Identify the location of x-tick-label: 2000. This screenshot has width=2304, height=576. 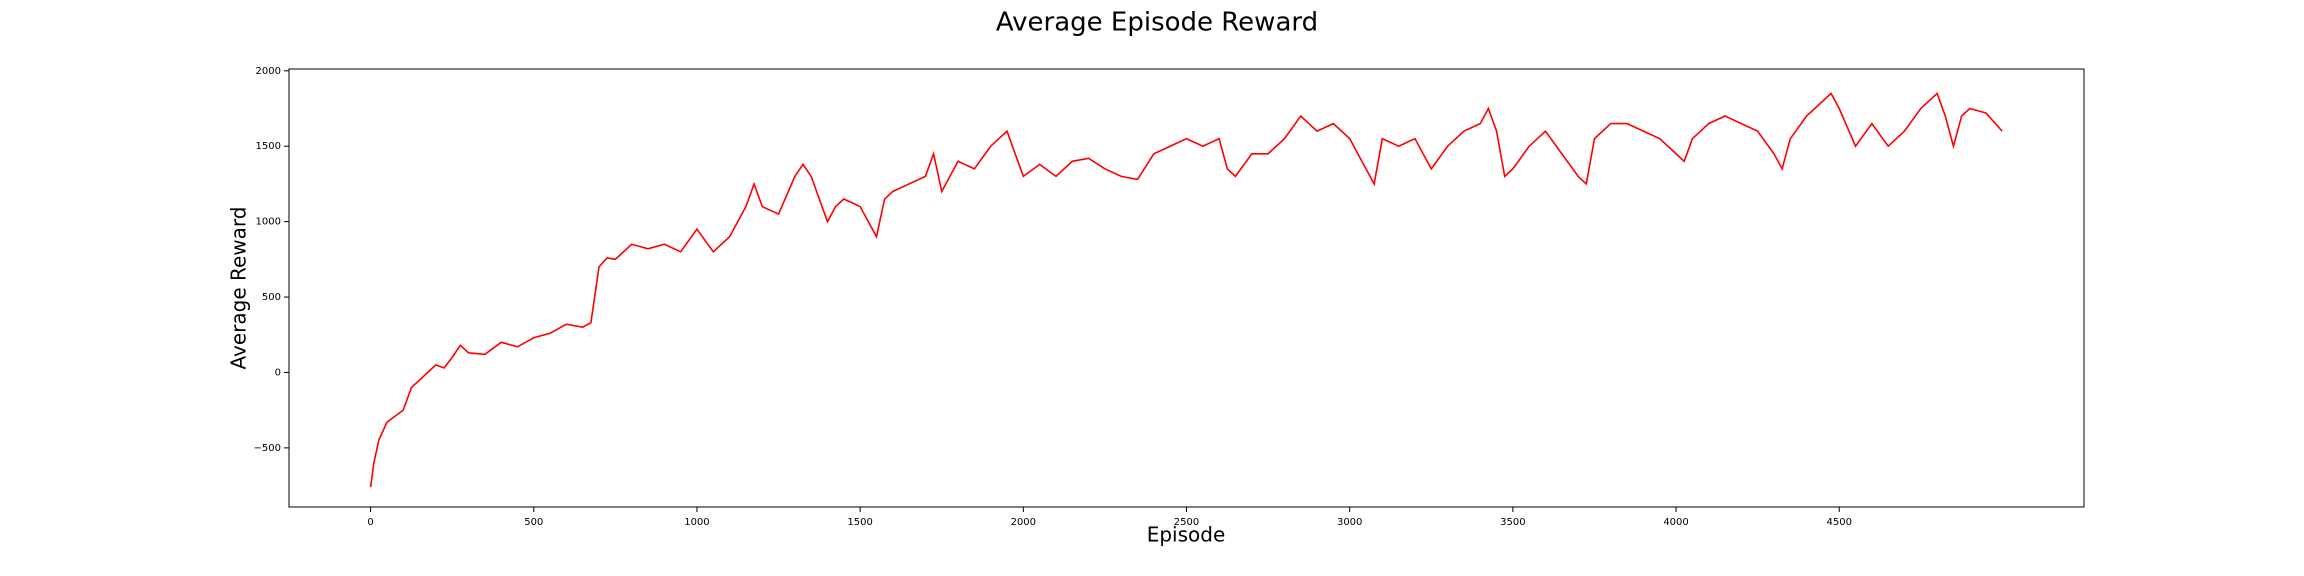
(1023, 522).